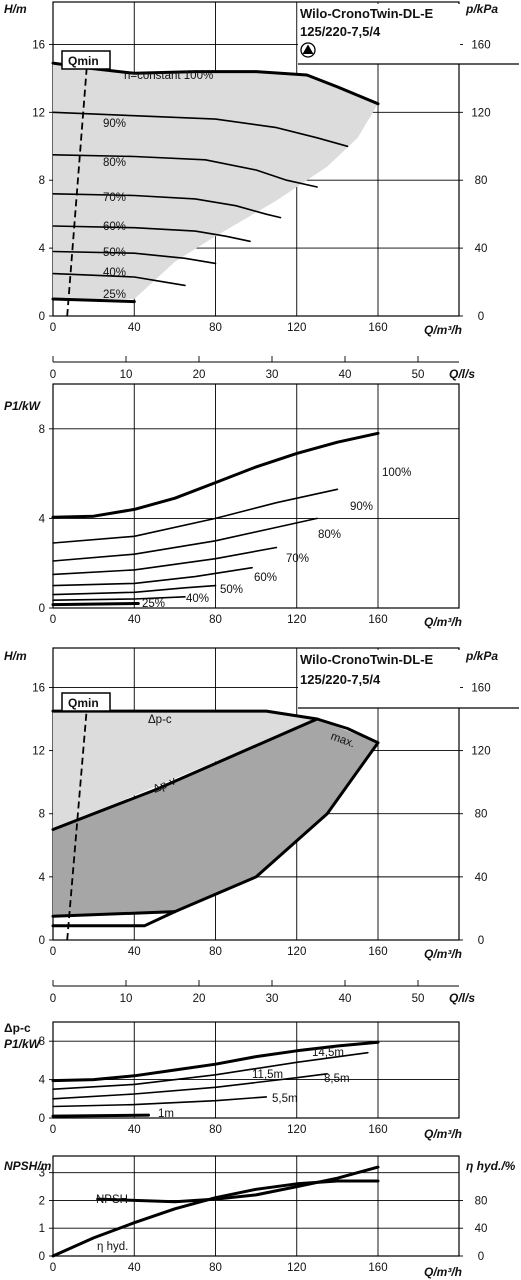 This screenshot has height=1280, width=521. I want to click on curve-label-14-5m: 14,5m, so click(328, 1053).